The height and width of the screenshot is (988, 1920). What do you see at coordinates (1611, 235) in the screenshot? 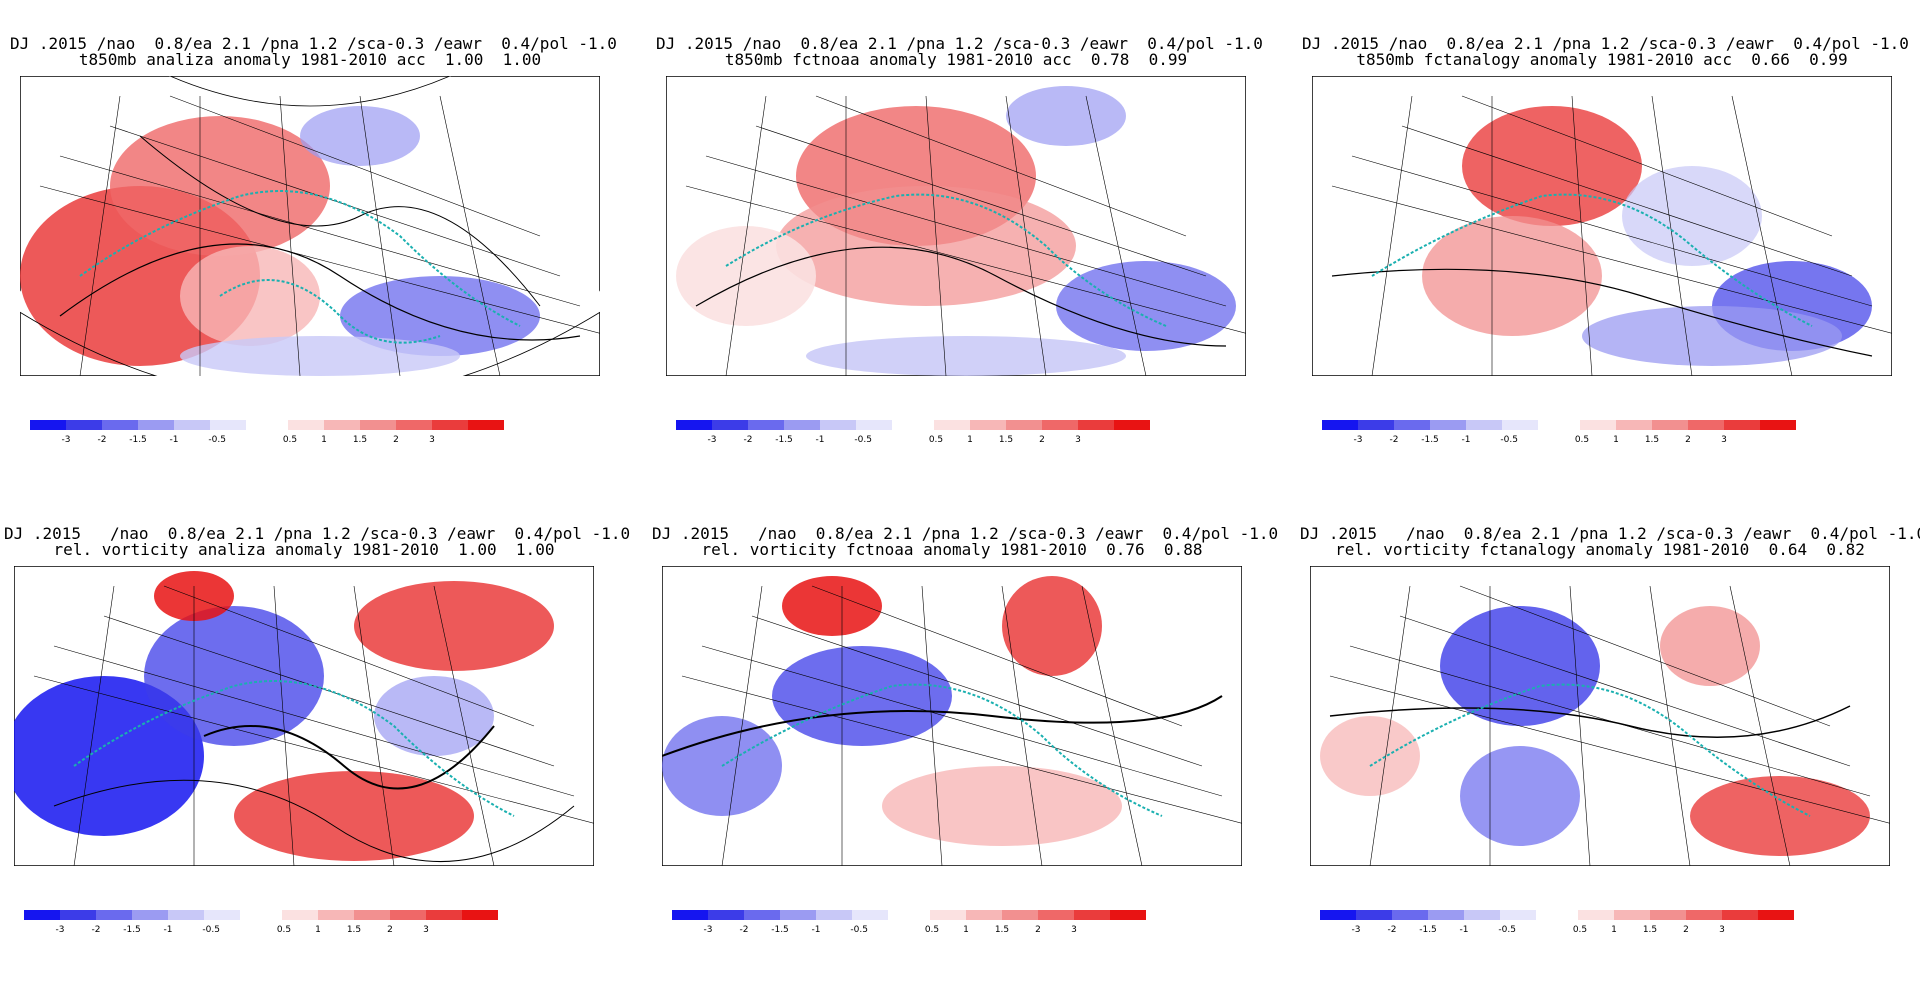
I see `map-grid` at bounding box center [1611, 235].